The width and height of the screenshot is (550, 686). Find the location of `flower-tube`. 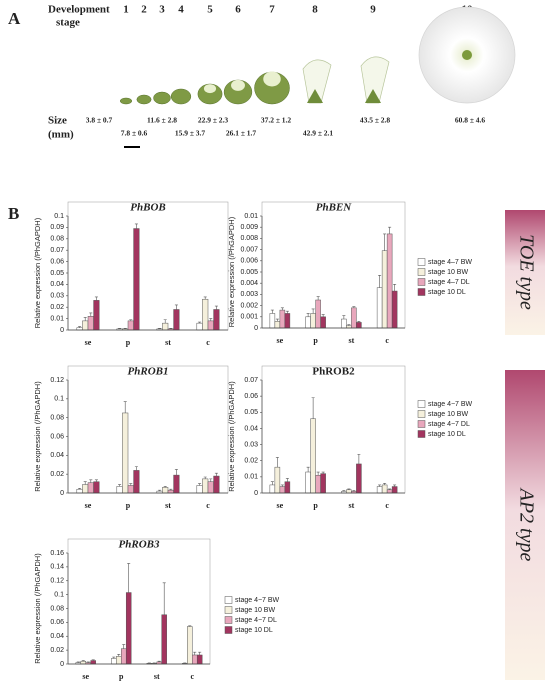

flower-tube is located at coordinates (317, 81).